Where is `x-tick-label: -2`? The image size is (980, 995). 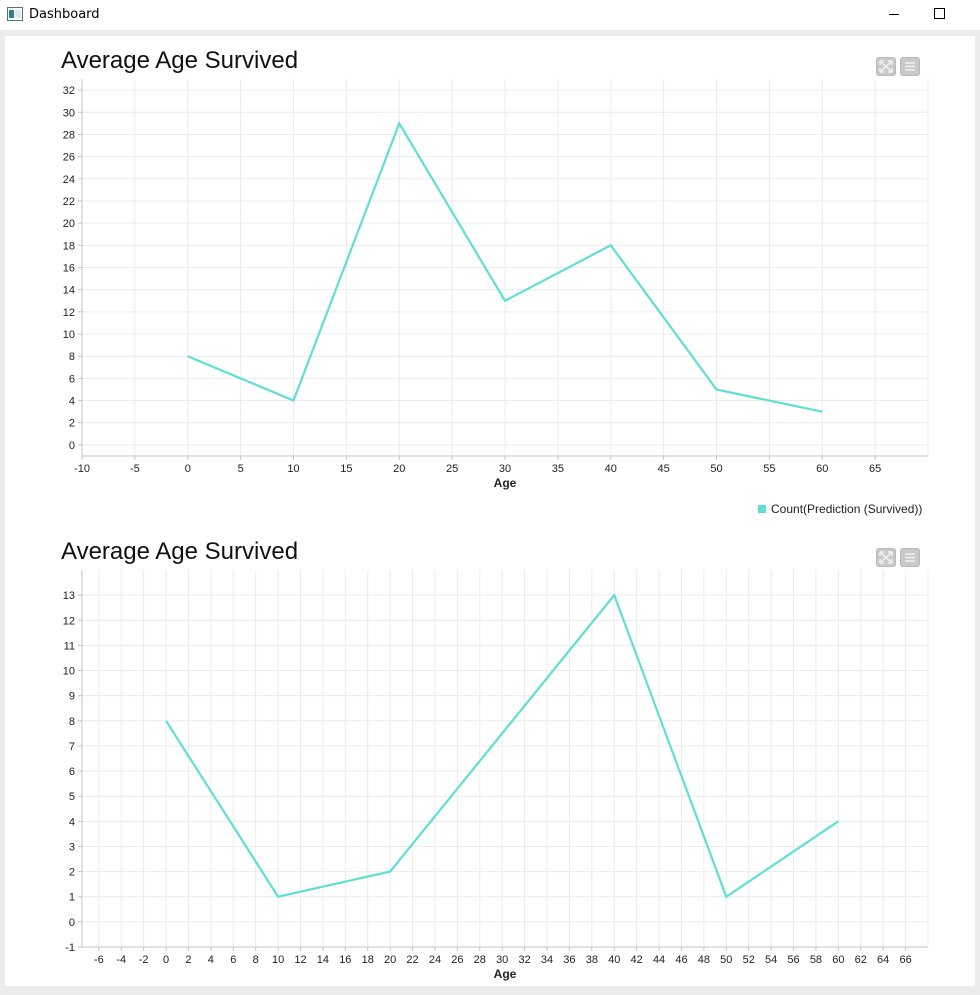 x-tick-label: -2 is located at coordinates (144, 960).